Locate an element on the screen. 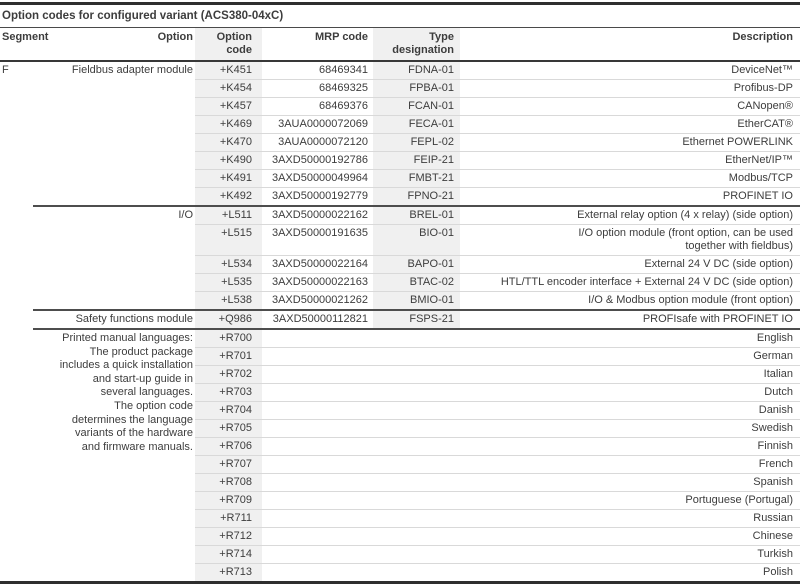  description-cell: Turkish is located at coordinates (775, 554).